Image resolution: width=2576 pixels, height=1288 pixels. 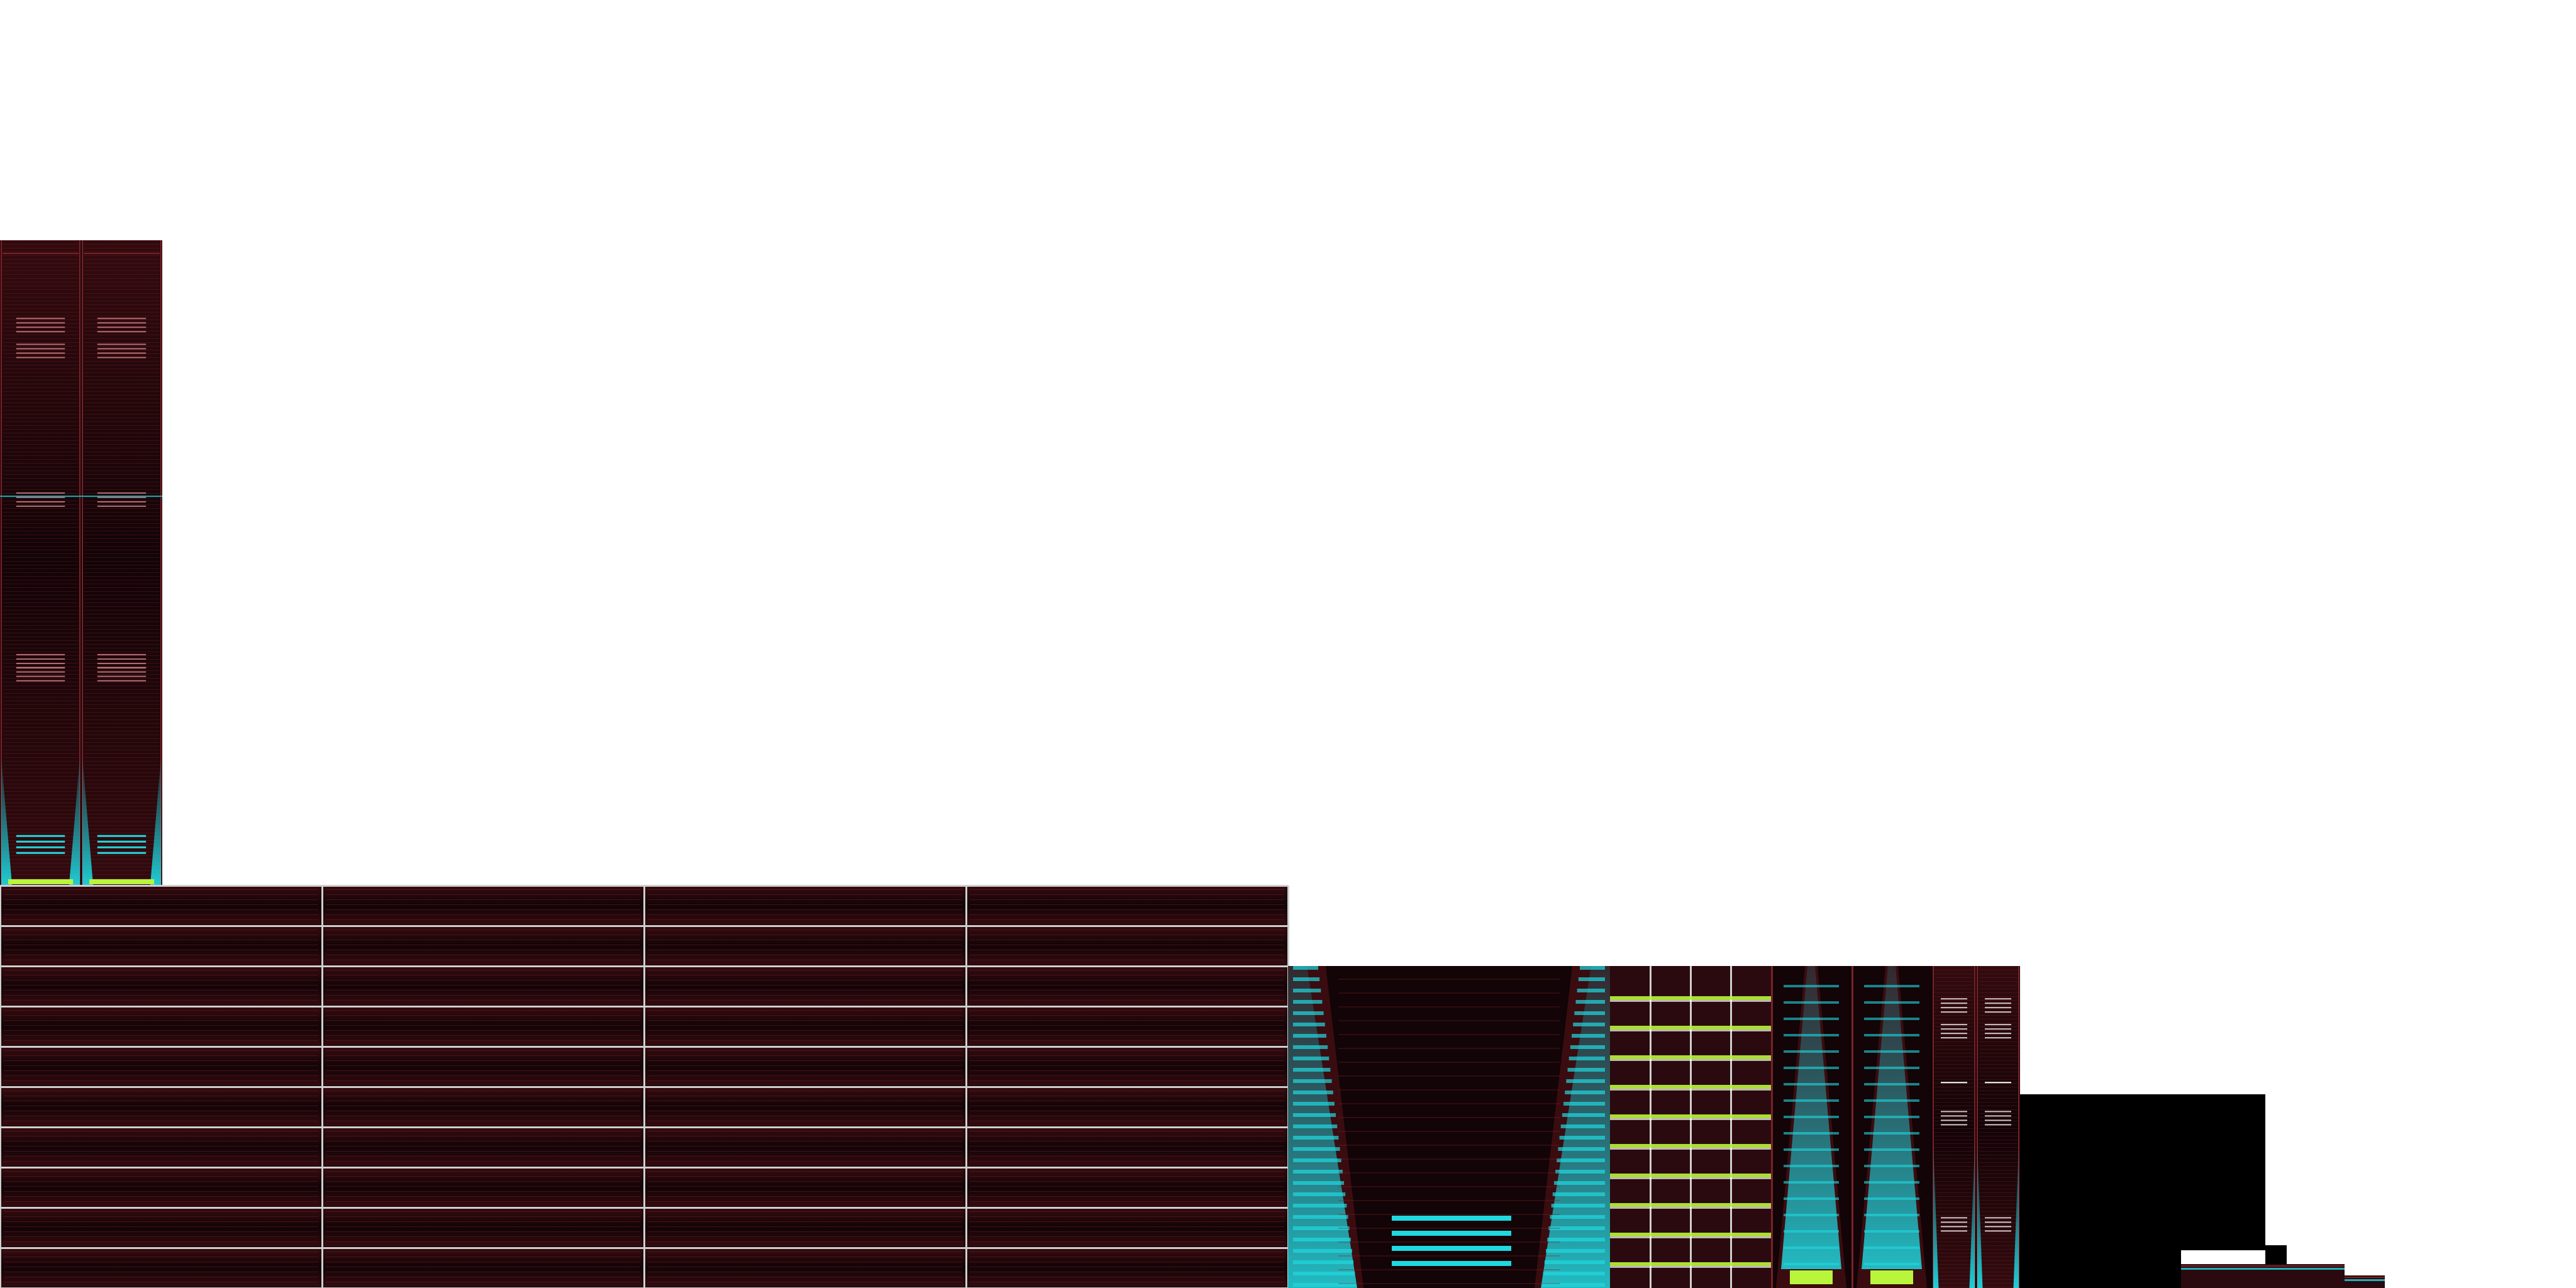 I want to click on thin-strip-b, so click(x=2365, y=1281).